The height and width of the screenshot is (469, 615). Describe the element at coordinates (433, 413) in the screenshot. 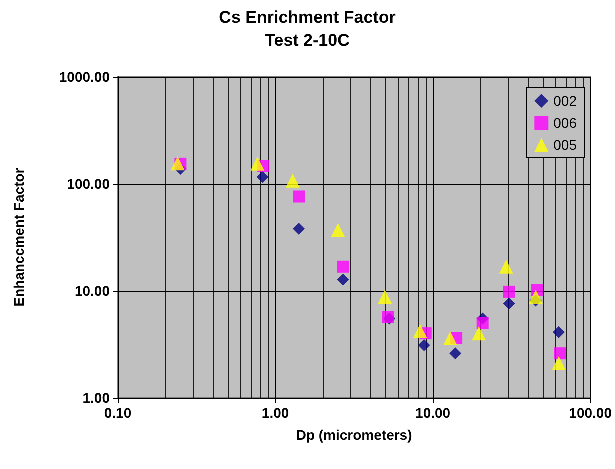

I see `x-tick-label: 10.00` at that location.